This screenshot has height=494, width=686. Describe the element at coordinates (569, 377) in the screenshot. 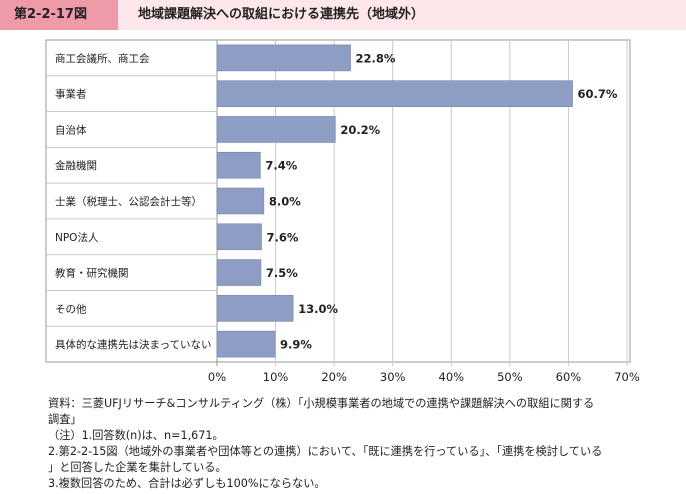

I see `x-tick-label: 60%` at that location.